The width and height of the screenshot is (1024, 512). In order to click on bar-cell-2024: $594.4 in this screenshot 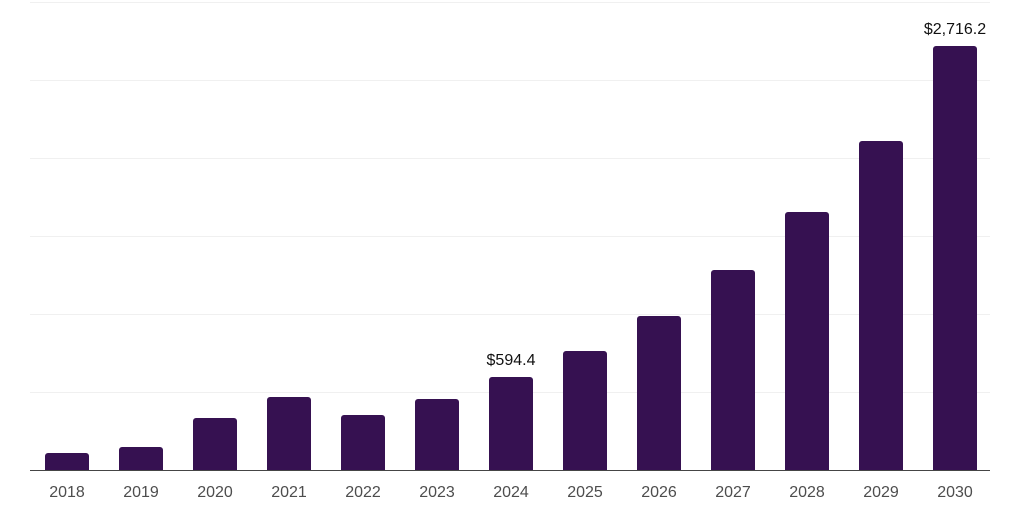, I will do `click(511, 236)`.